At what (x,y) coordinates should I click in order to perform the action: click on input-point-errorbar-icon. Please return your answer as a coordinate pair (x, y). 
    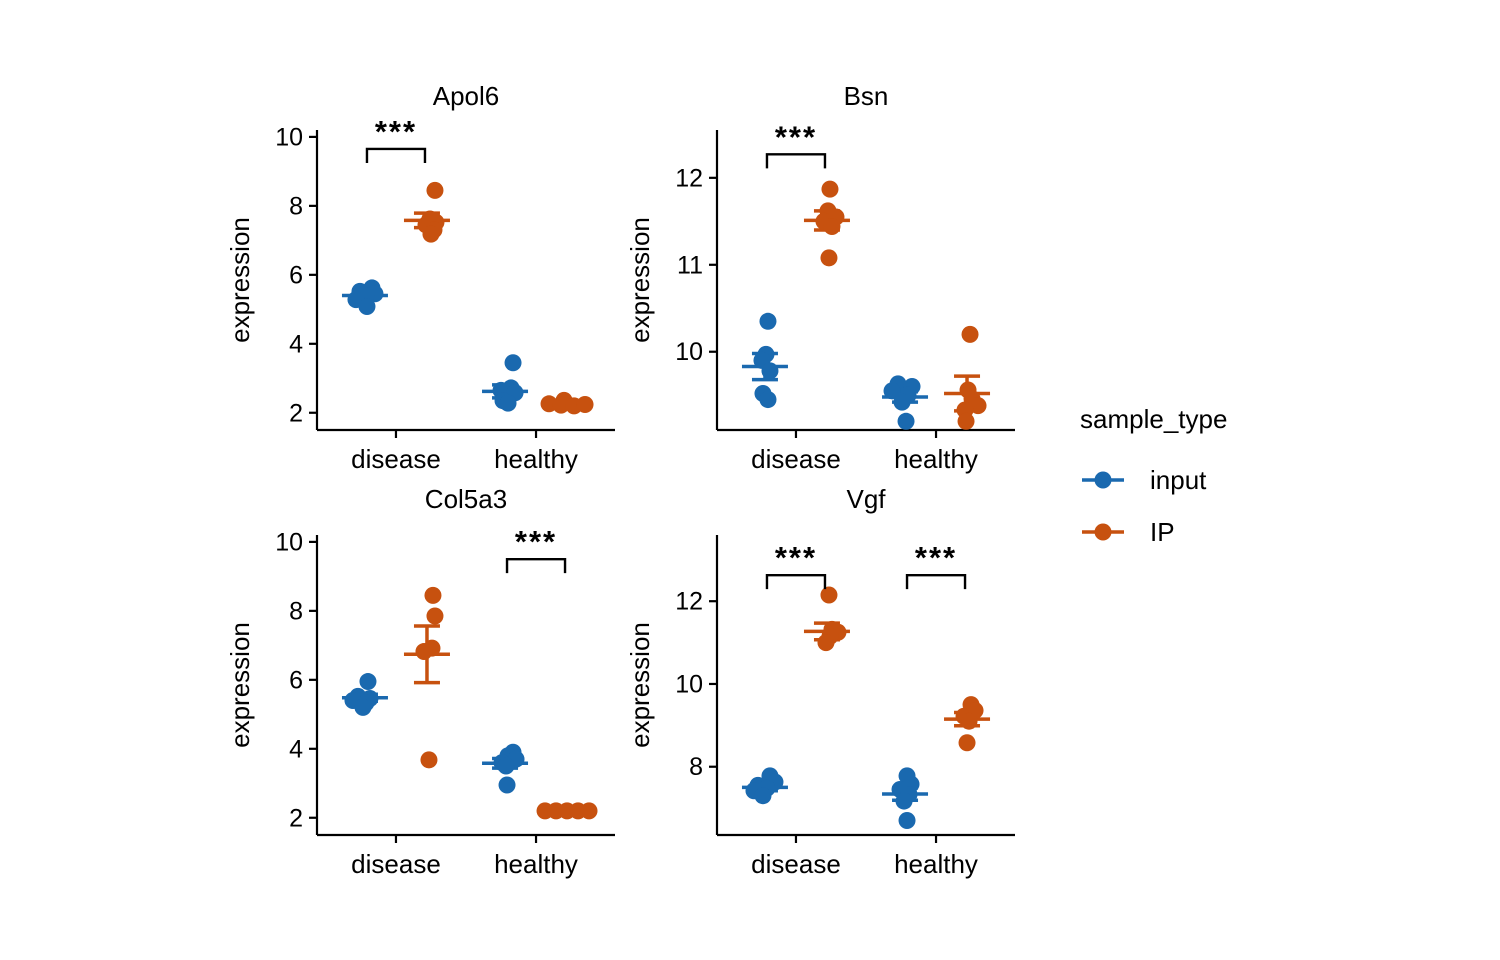
    Looking at the image, I should click on (1103, 480).